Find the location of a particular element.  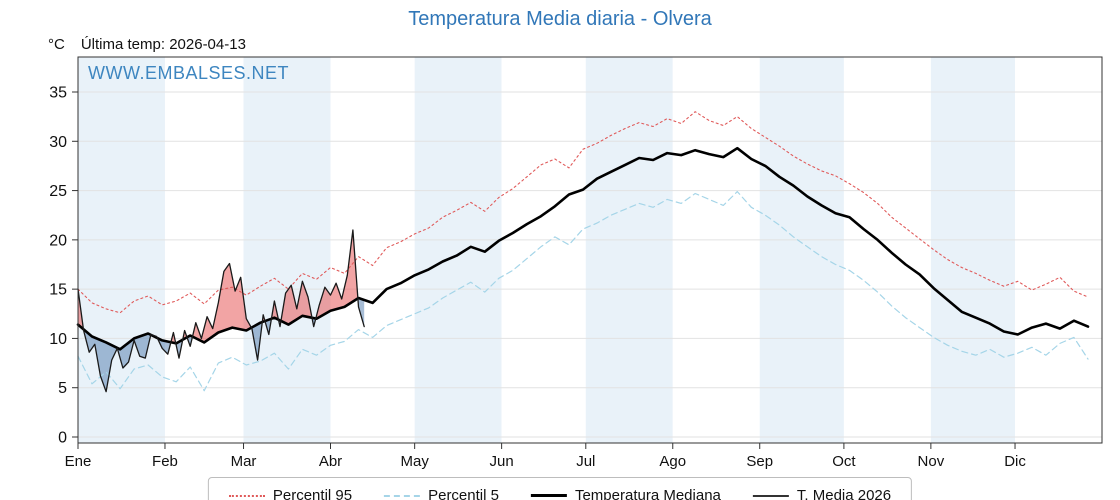

y-tick-label: 35 is located at coordinates (58, 93).